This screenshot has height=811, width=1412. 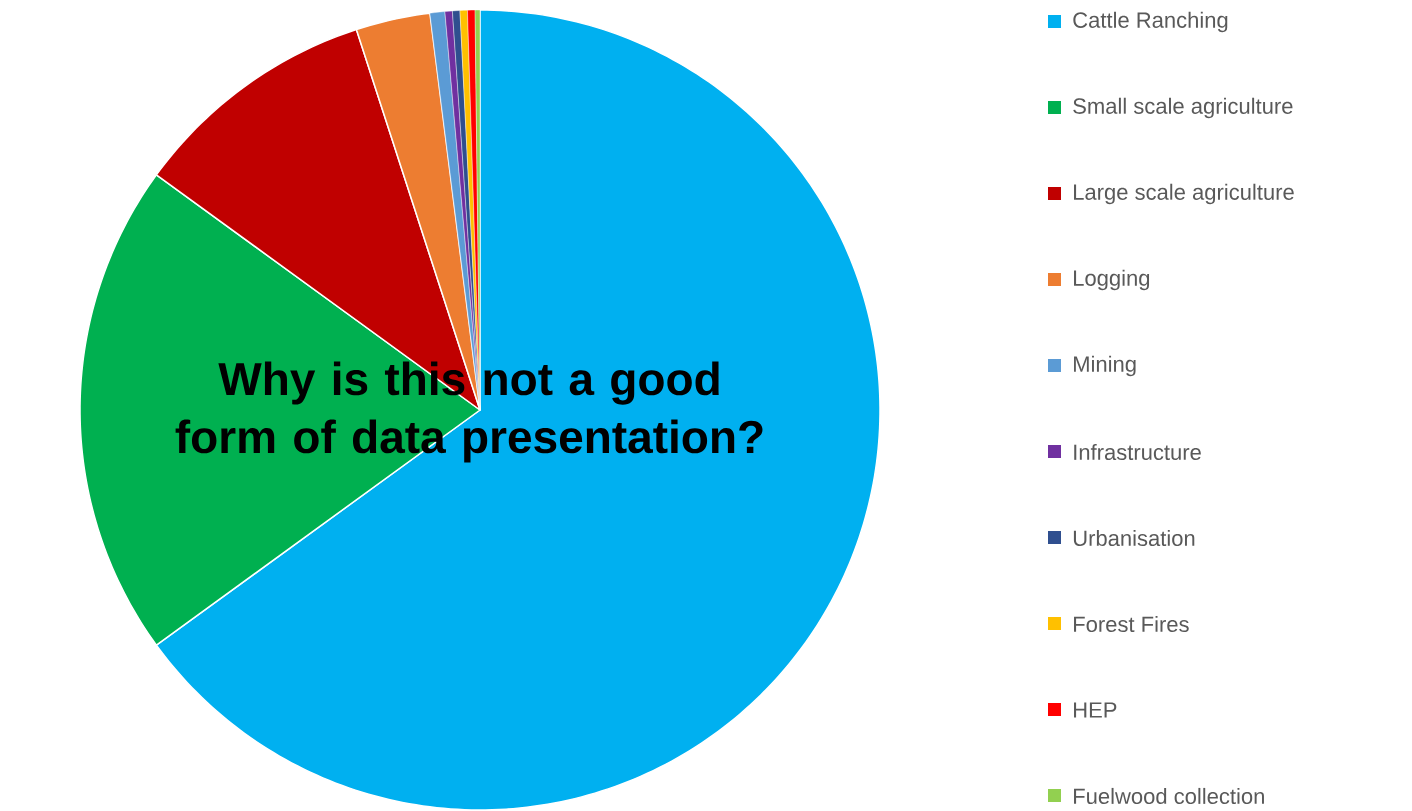 I want to click on legend-label: Fuelwood collection, so click(x=1169, y=796).